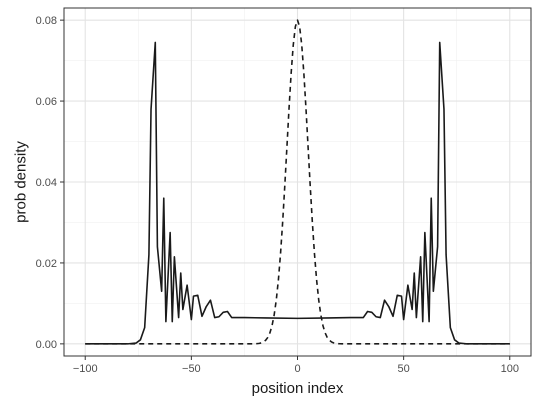 The width and height of the screenshot is (540, 406). I want to click on x-axis-title: position index, so click(298, 388).